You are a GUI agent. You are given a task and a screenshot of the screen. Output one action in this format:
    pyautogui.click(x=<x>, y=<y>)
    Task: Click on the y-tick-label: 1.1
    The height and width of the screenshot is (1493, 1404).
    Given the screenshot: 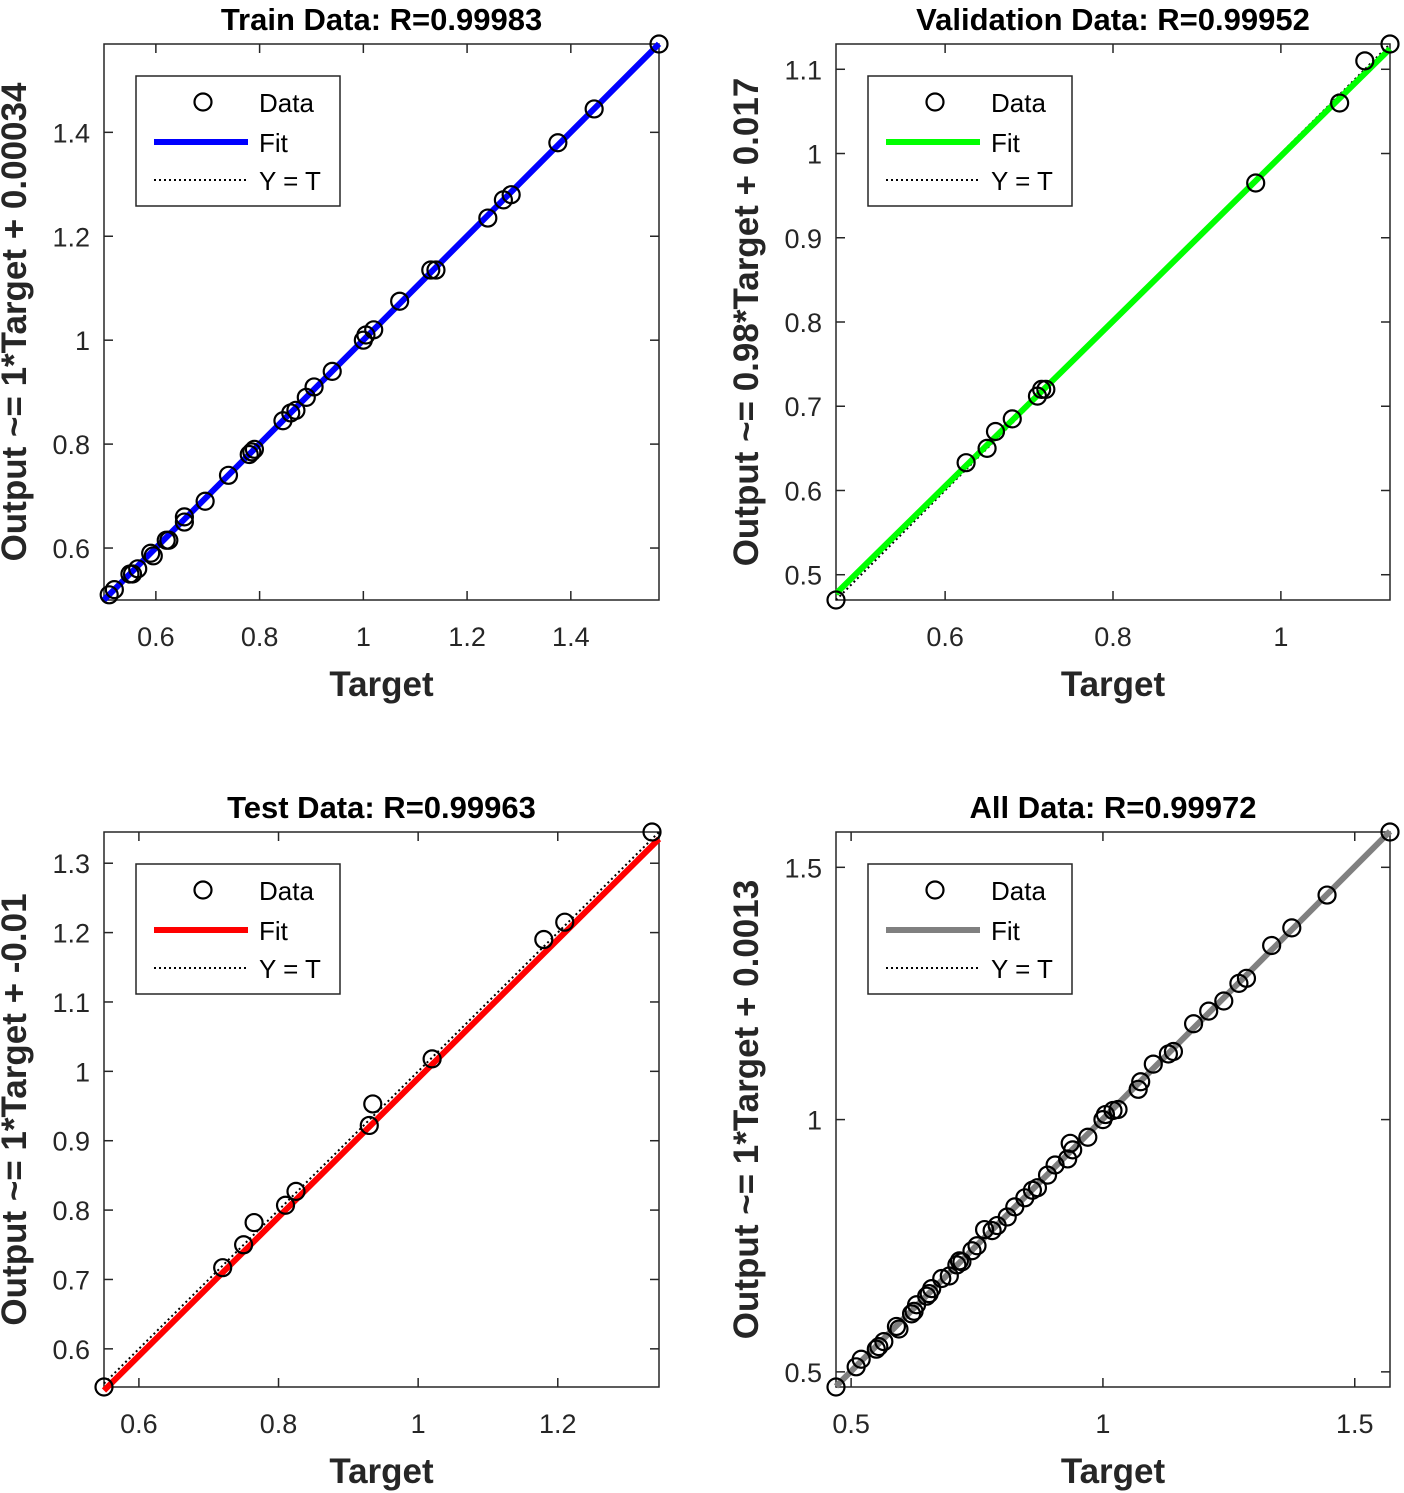 What is the action you would take?
    pyautogui.click(x=71, y=1003)
    